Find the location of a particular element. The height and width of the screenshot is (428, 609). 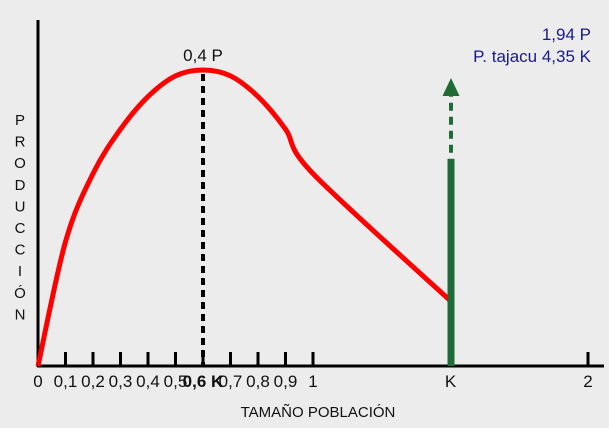

y-axis-label-letter: N is located at coordinates (20, 314).